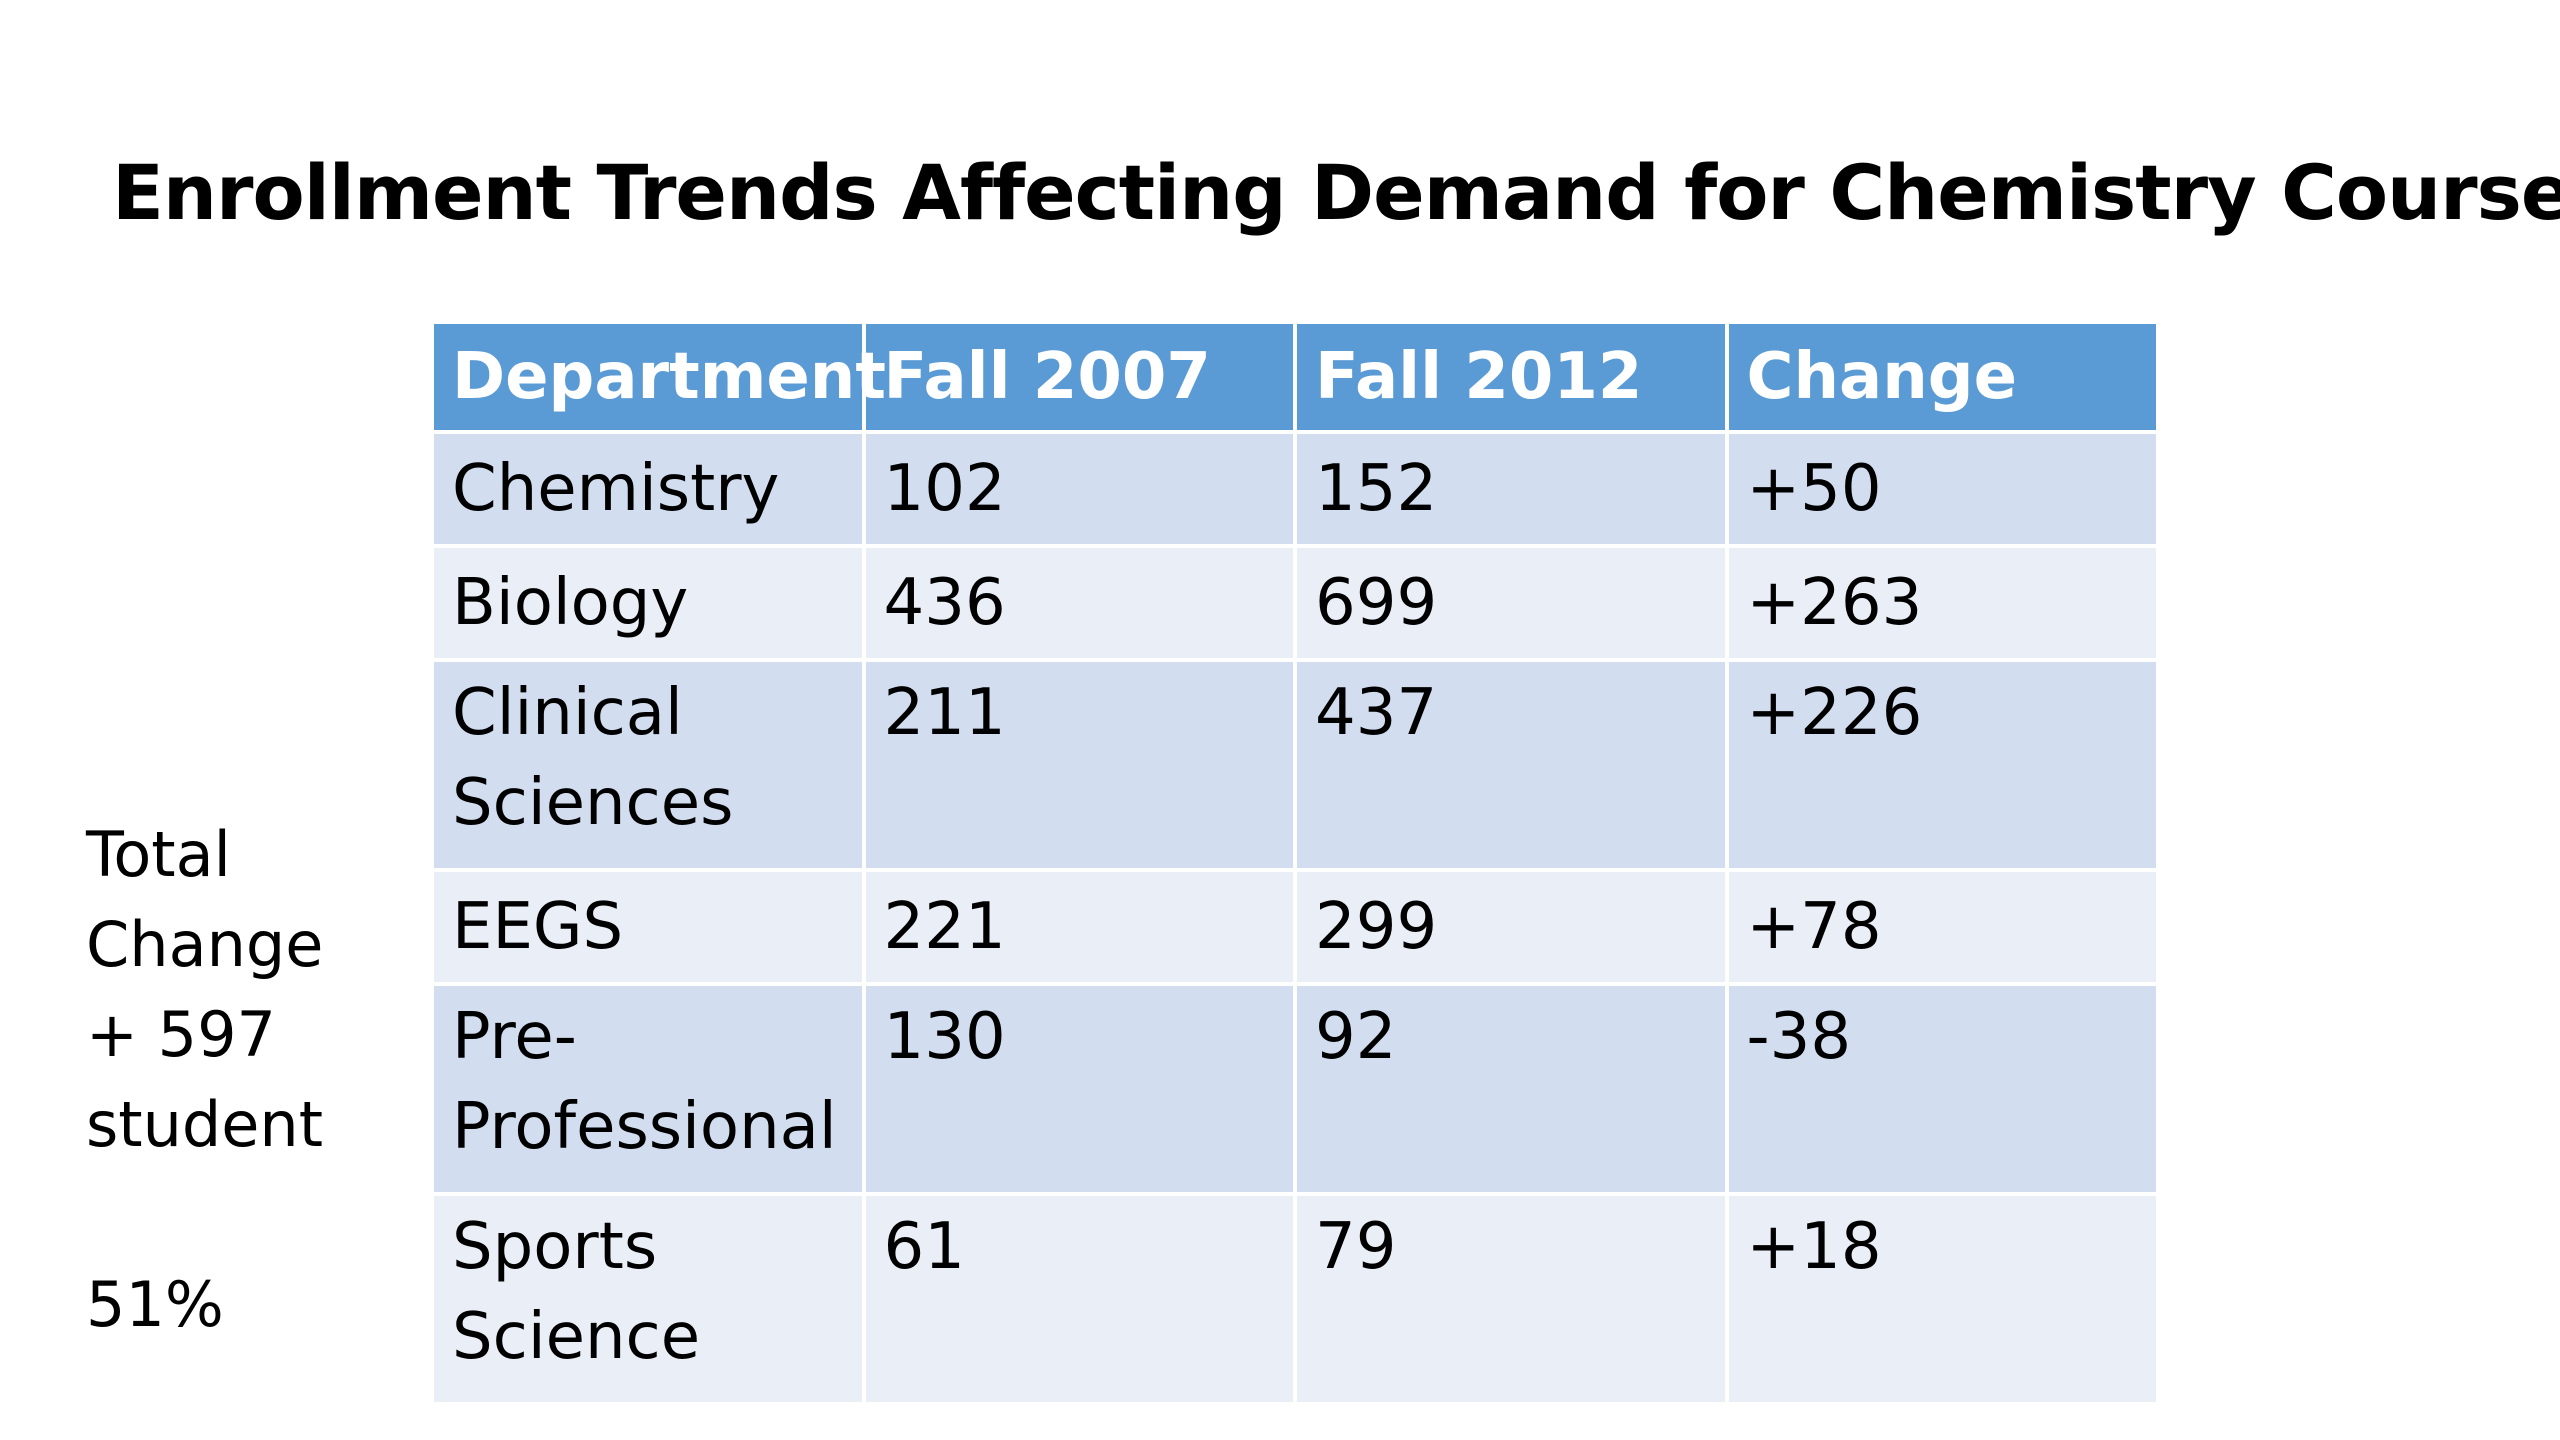 This screenshot has height=1440, width=2560. I want to click on cell-fall-2007: 221, so click(1079, 927).